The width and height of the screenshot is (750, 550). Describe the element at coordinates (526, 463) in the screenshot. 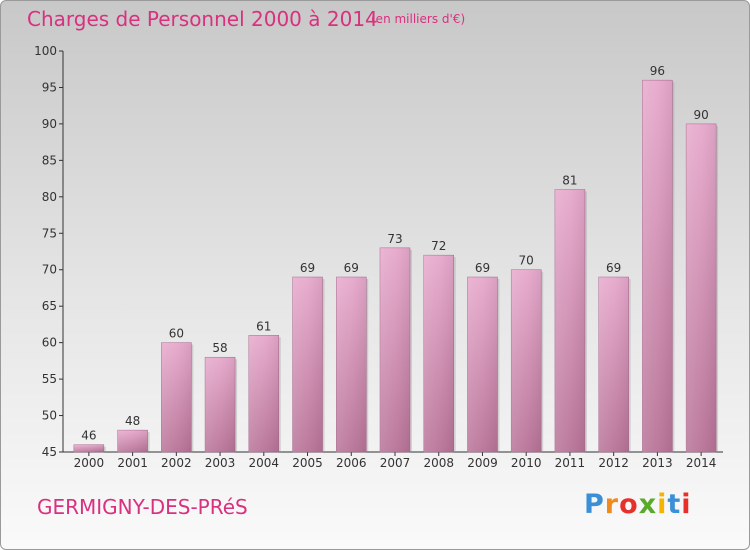

I see `x-tick-label: 2010` at that location.